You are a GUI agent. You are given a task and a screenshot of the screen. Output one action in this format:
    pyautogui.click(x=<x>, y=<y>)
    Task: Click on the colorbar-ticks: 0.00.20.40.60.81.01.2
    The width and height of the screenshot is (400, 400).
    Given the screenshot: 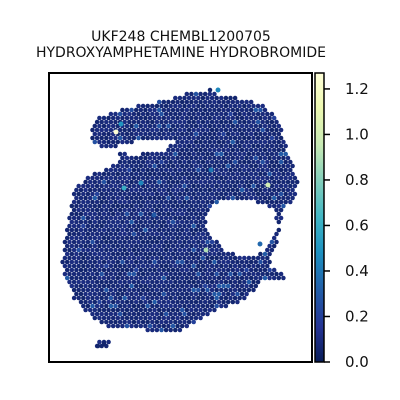 What is the action you would take?
    pyautogui.click(x=346, y=225)
    